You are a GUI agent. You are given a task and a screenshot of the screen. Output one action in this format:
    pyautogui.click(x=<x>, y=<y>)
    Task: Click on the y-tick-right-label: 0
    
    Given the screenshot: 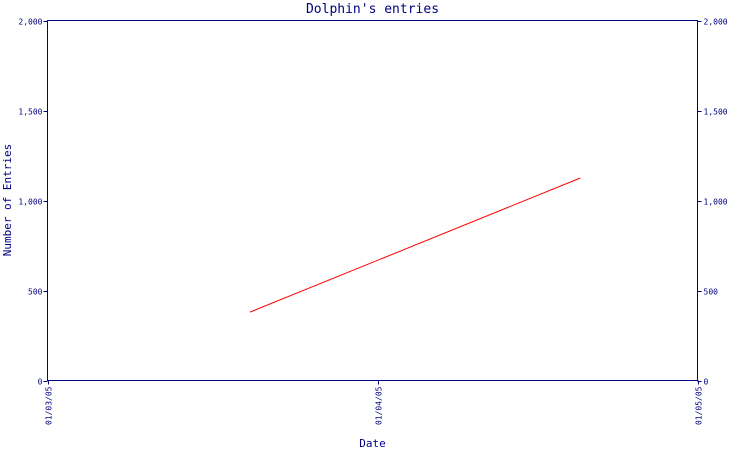 What is the action you would take?
    pyautogui.click(x=706, y=382)
    